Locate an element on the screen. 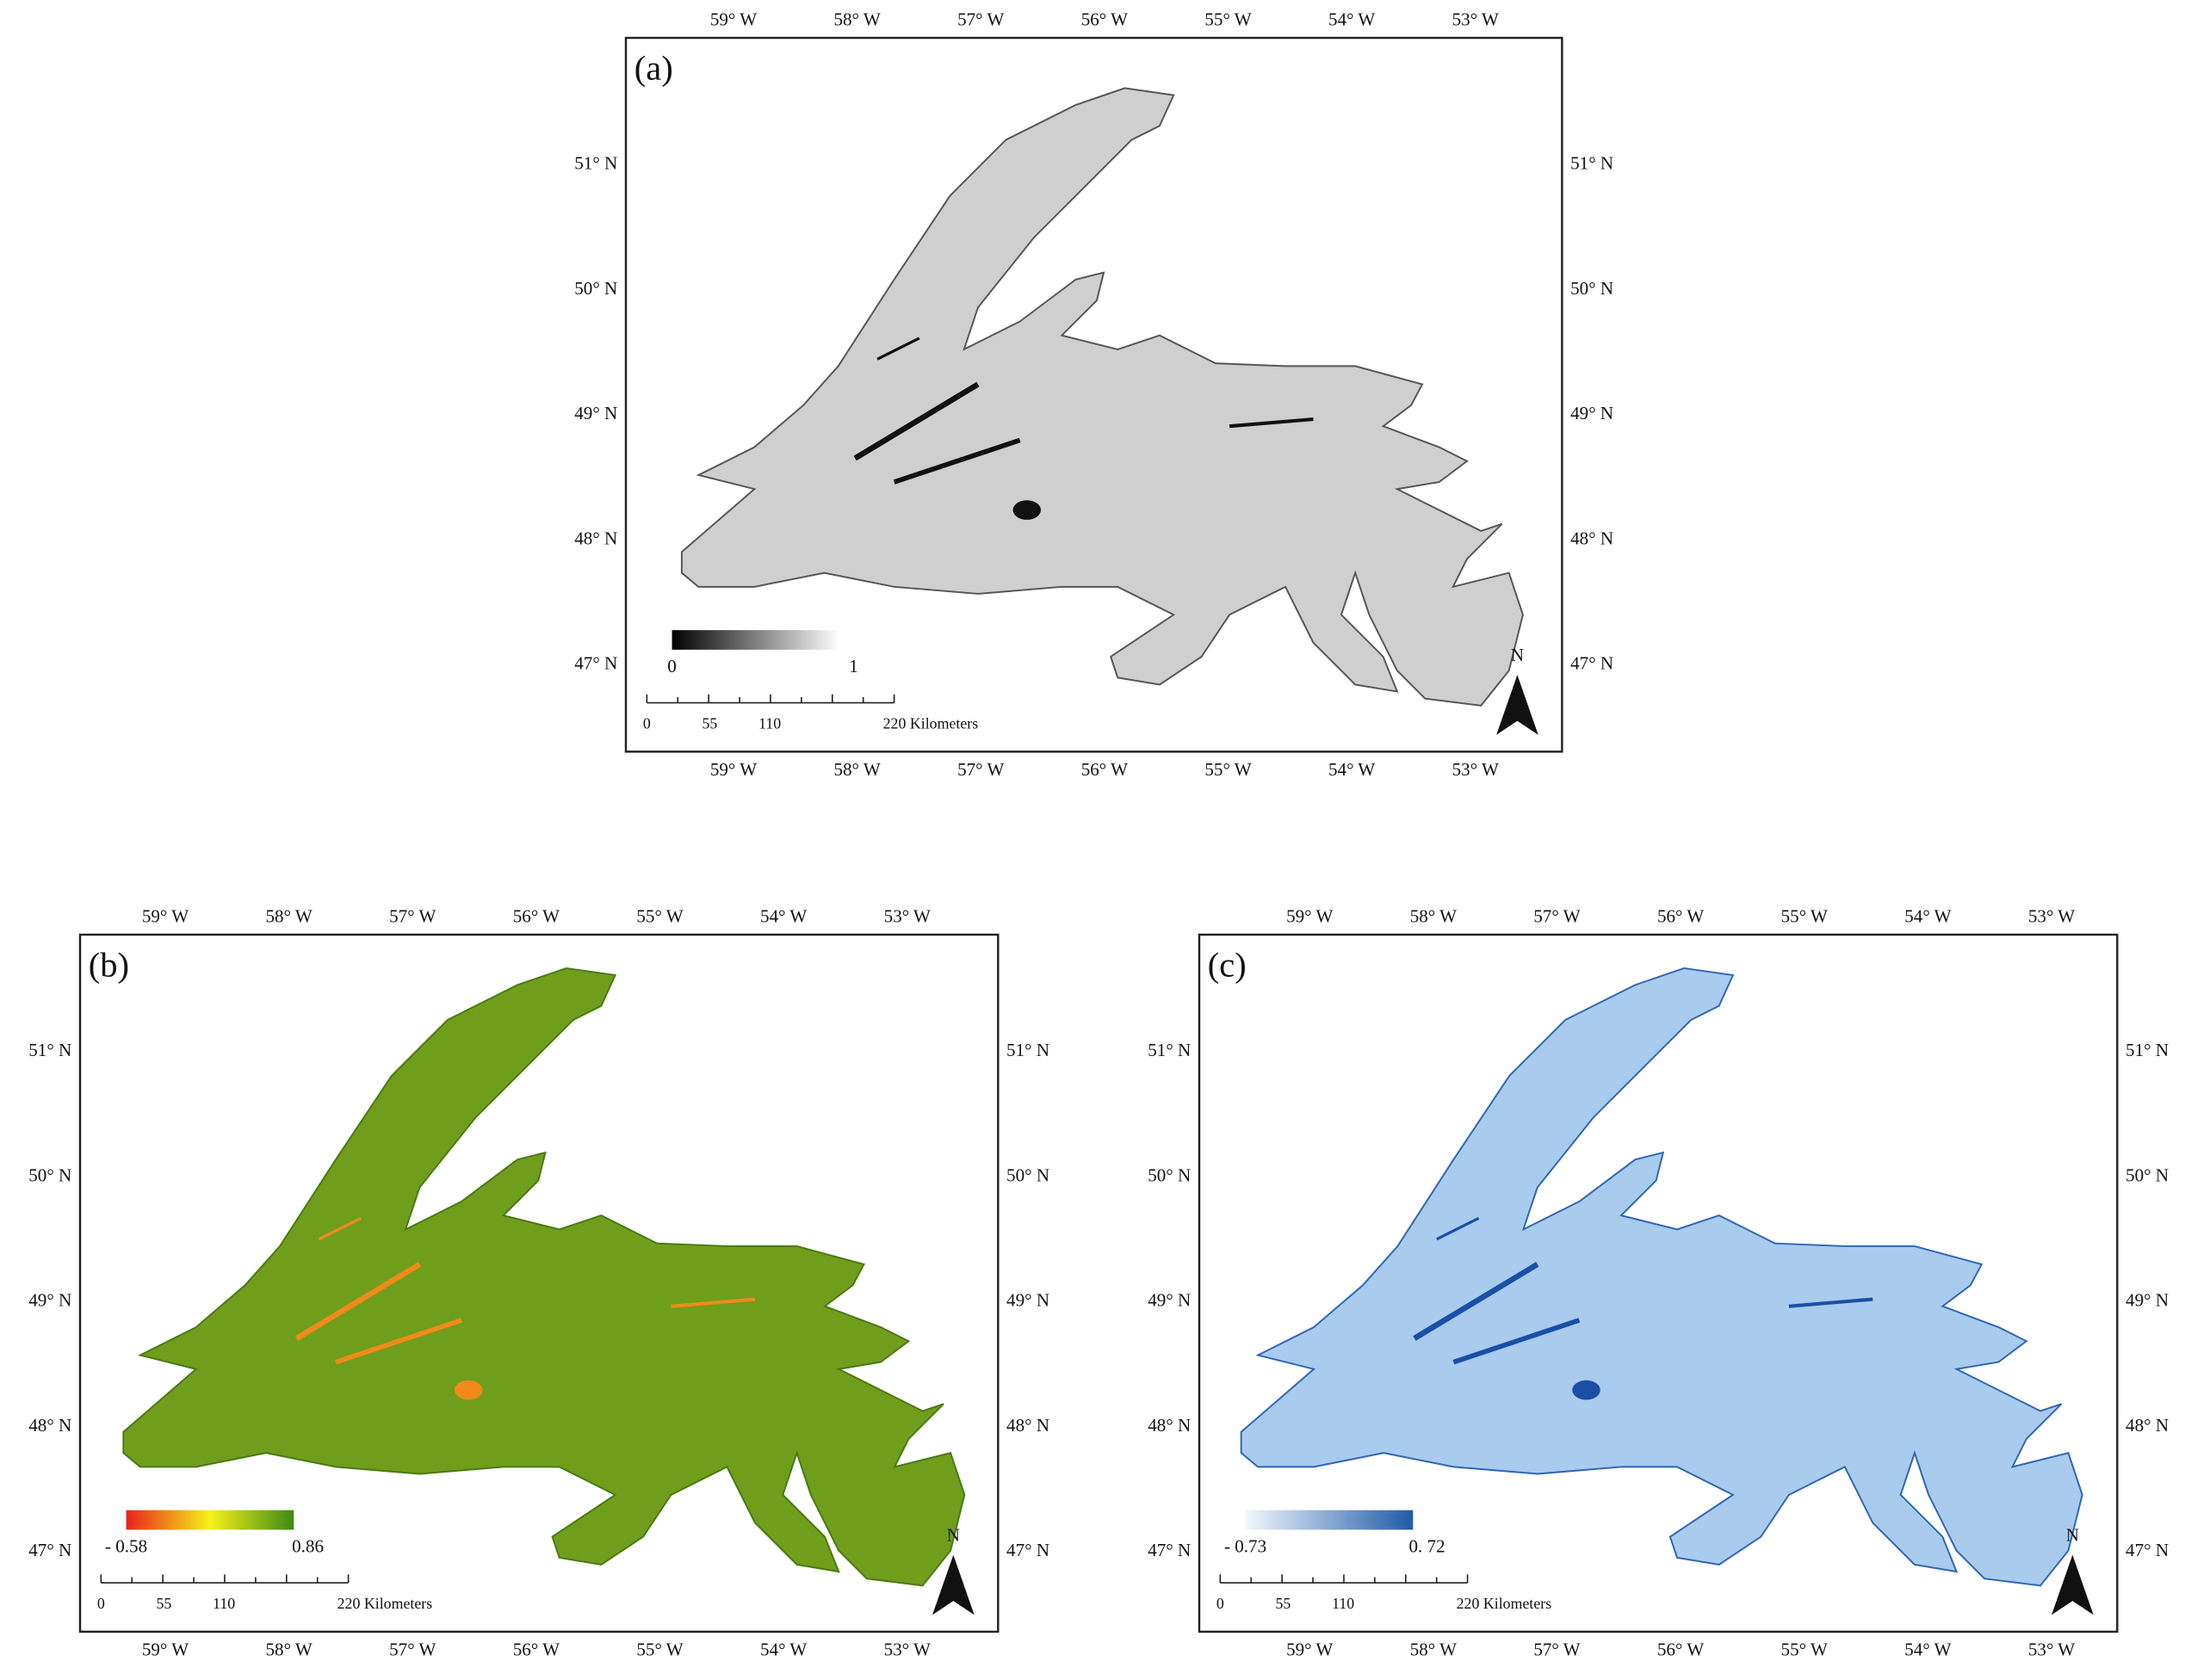 The height and width of the screenshot is (1680, 2191). scale-label: 0 is located at coordinates (647, 723).